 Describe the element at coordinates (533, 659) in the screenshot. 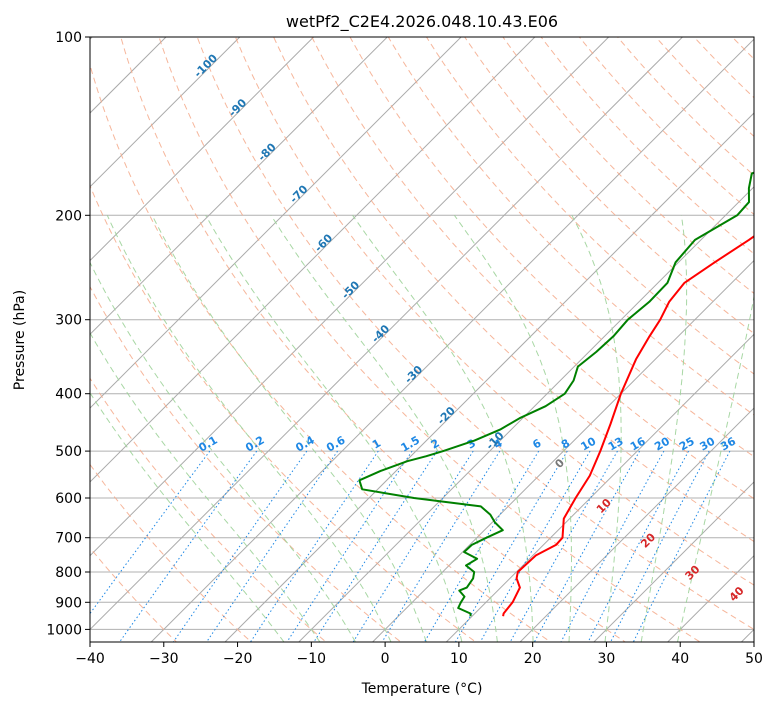

I see `x-tick-label: 20` at that location.